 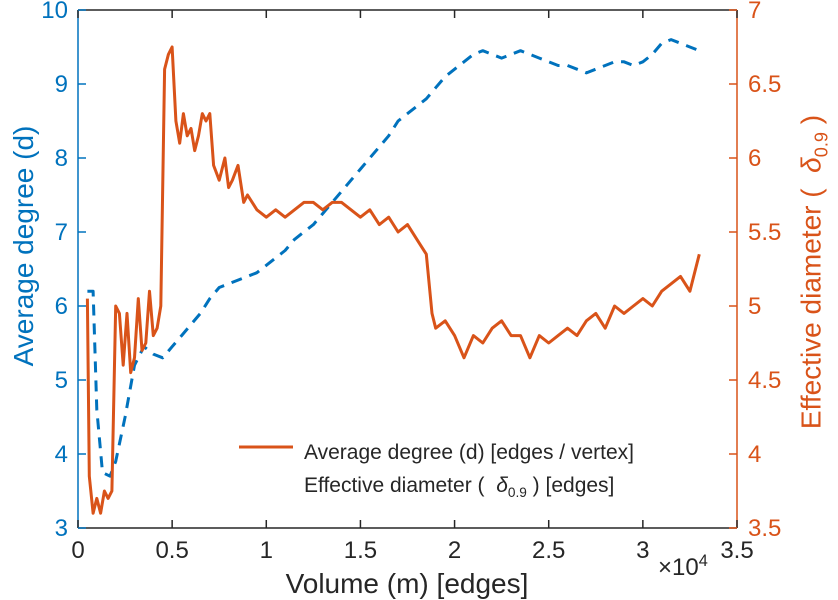 I want to click on svg-text: 0.5, so click(x=171, y=550).